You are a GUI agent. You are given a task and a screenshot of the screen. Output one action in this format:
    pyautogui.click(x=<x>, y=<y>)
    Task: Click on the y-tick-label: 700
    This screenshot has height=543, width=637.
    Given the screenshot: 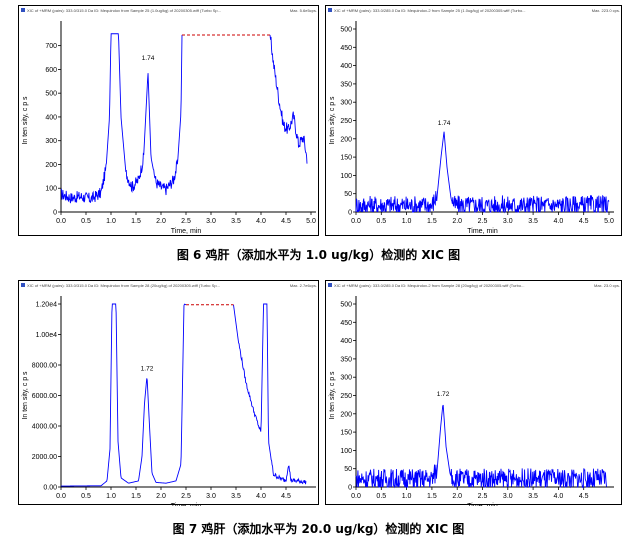 What is the action you would take?
    pyautogui.click(x=51, y=46)
    